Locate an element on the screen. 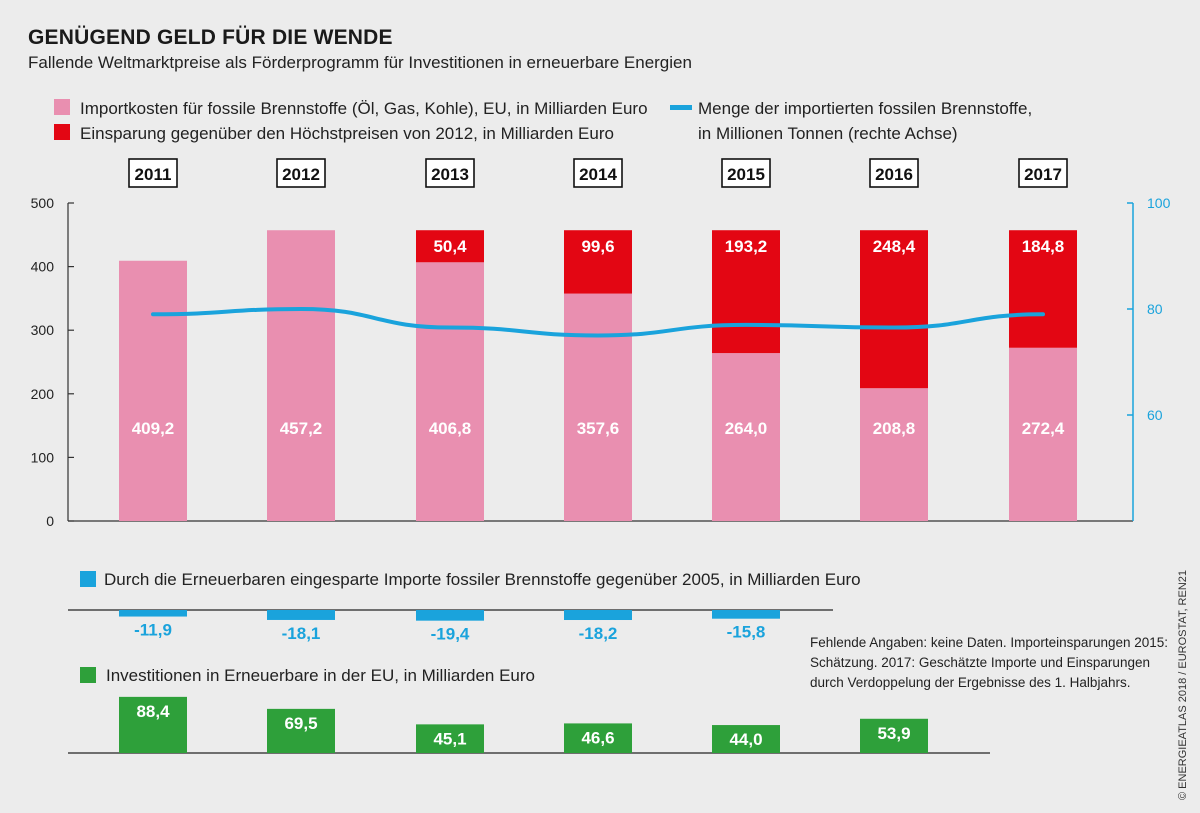 This screenshot has width=1200, height=813. year-label: 2012 is located at coordinates (301, 174).